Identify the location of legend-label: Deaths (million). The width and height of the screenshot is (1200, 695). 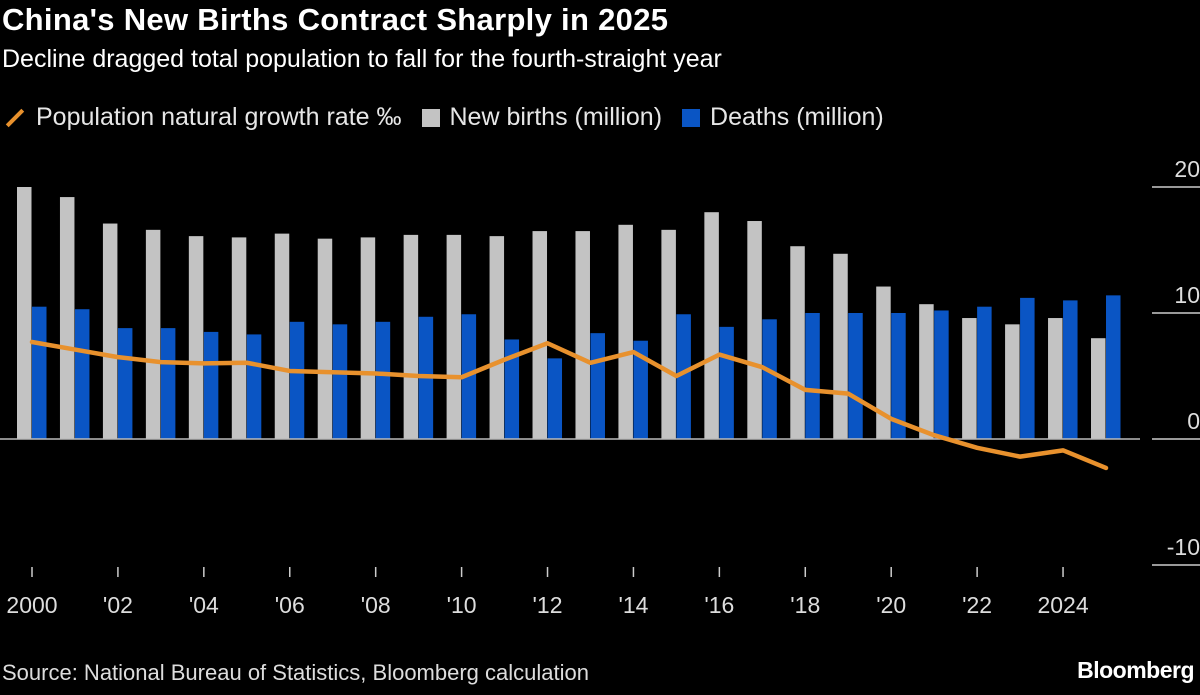
(797, 117).